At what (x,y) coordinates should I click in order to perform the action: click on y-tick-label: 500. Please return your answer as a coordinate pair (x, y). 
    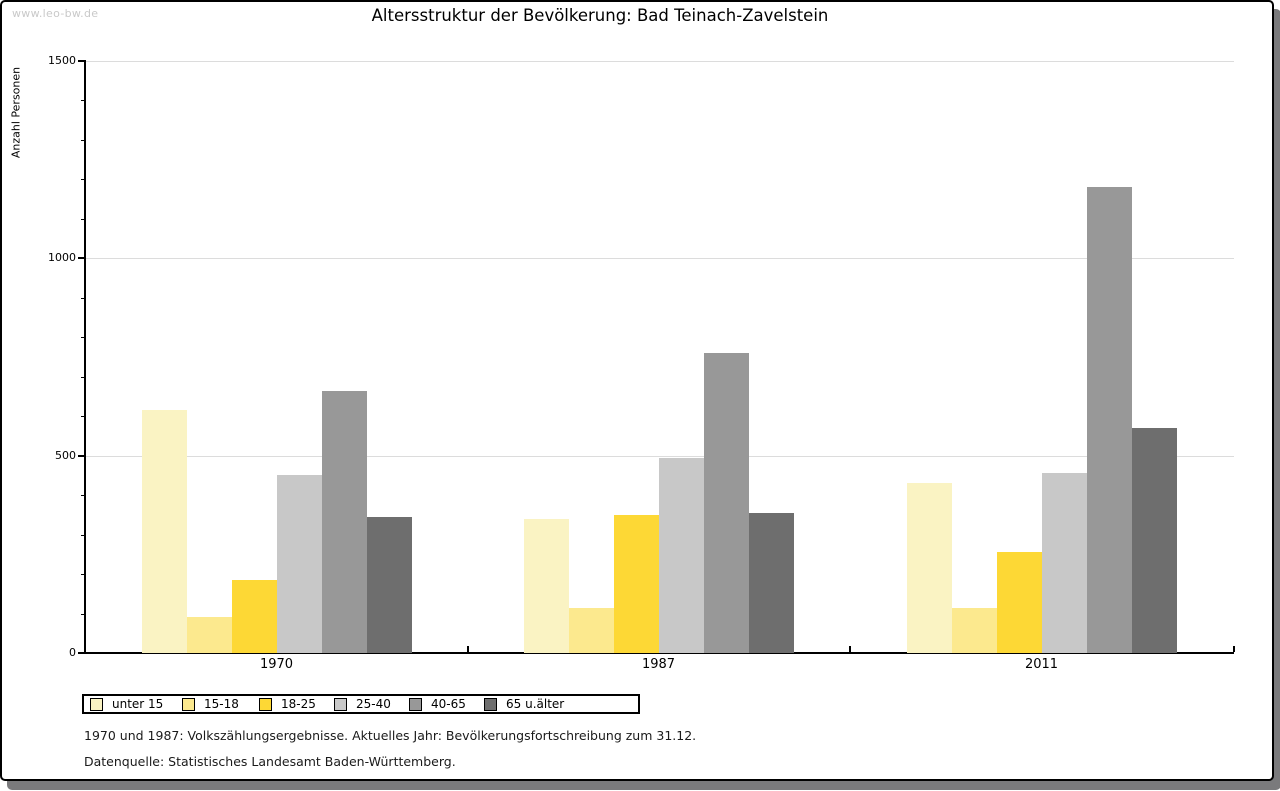
    Looking at the image, I should click on (65, 455).